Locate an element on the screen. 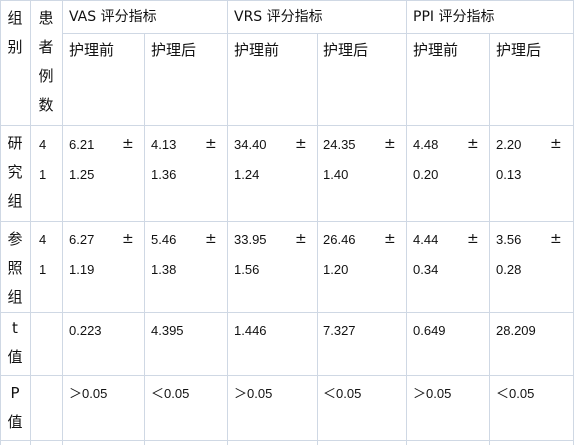  count-column-header: 患 者 例 数 is located at coordinates (46, 61).